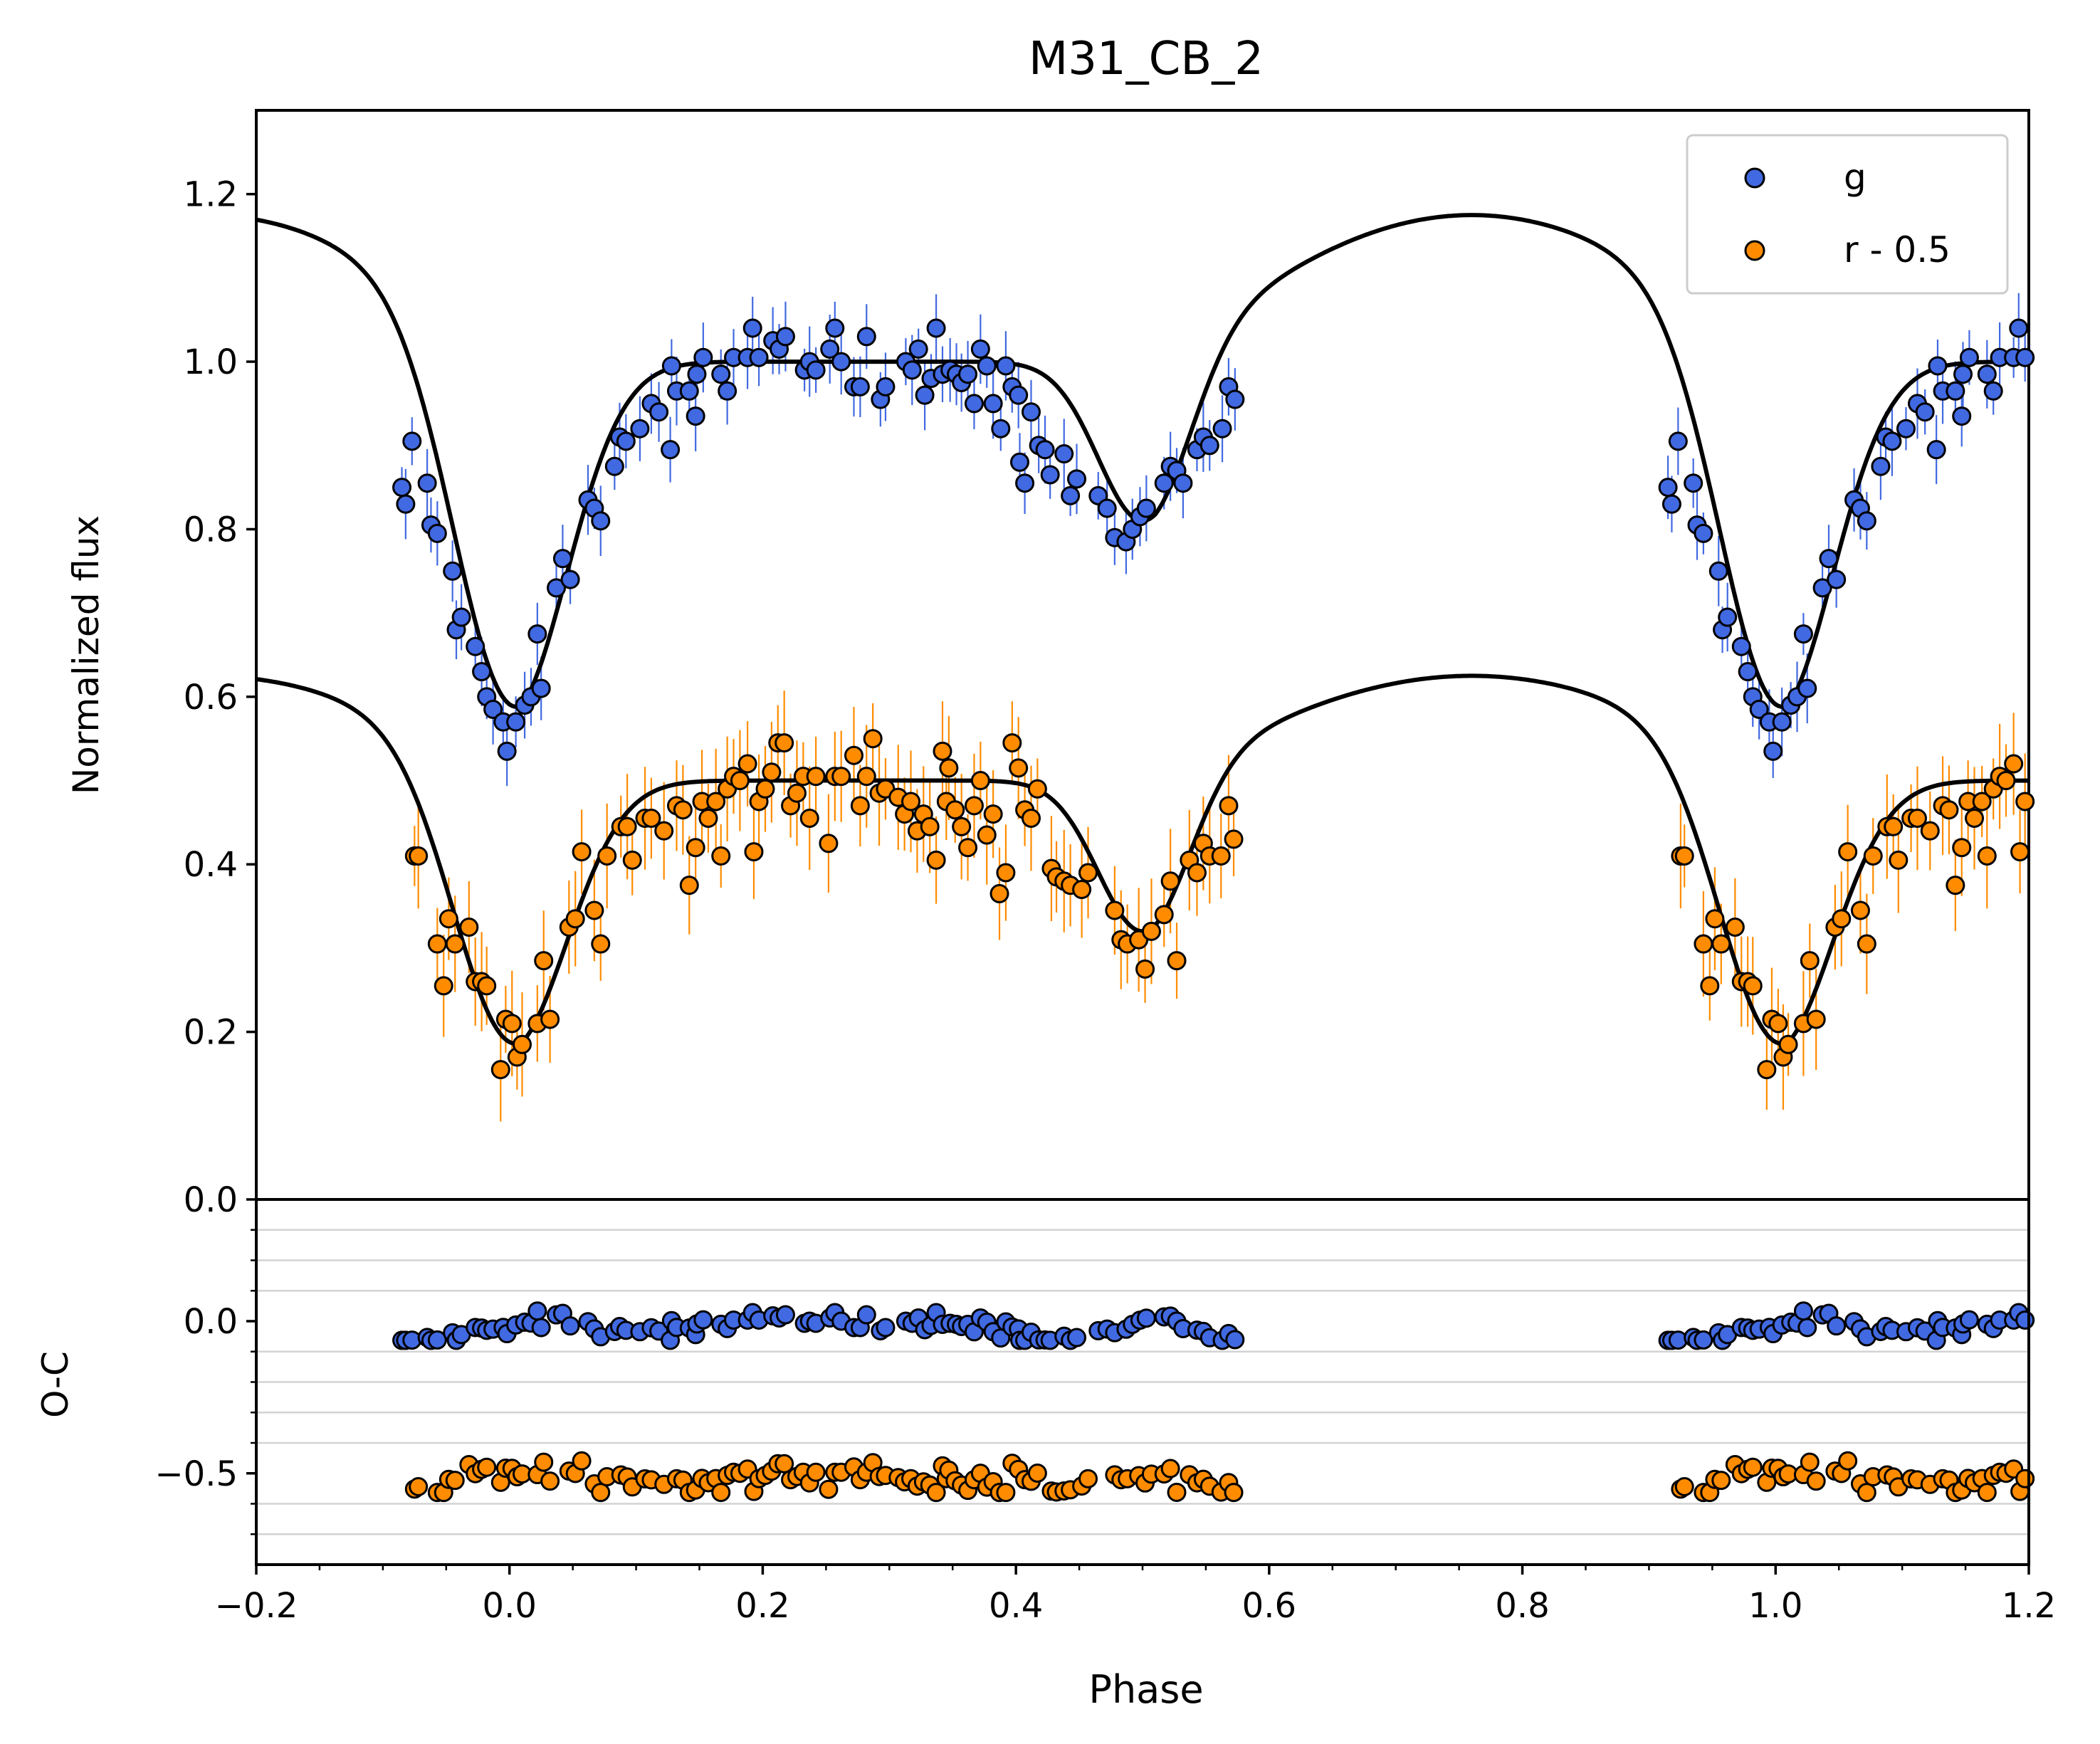 The height and width of the screenshot is (1744, 2100). Describe the element at coordinates (1142, 1382) in the screenshot. I see `bottom-grid-layer` at that location.